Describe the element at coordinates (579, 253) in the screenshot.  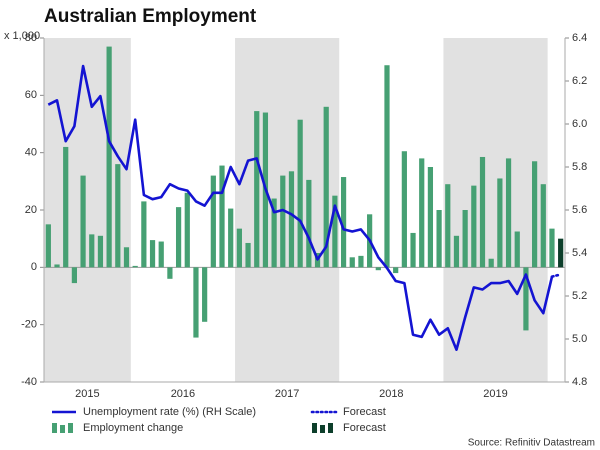
I see `y2-tick-label: 5.4` at that location.